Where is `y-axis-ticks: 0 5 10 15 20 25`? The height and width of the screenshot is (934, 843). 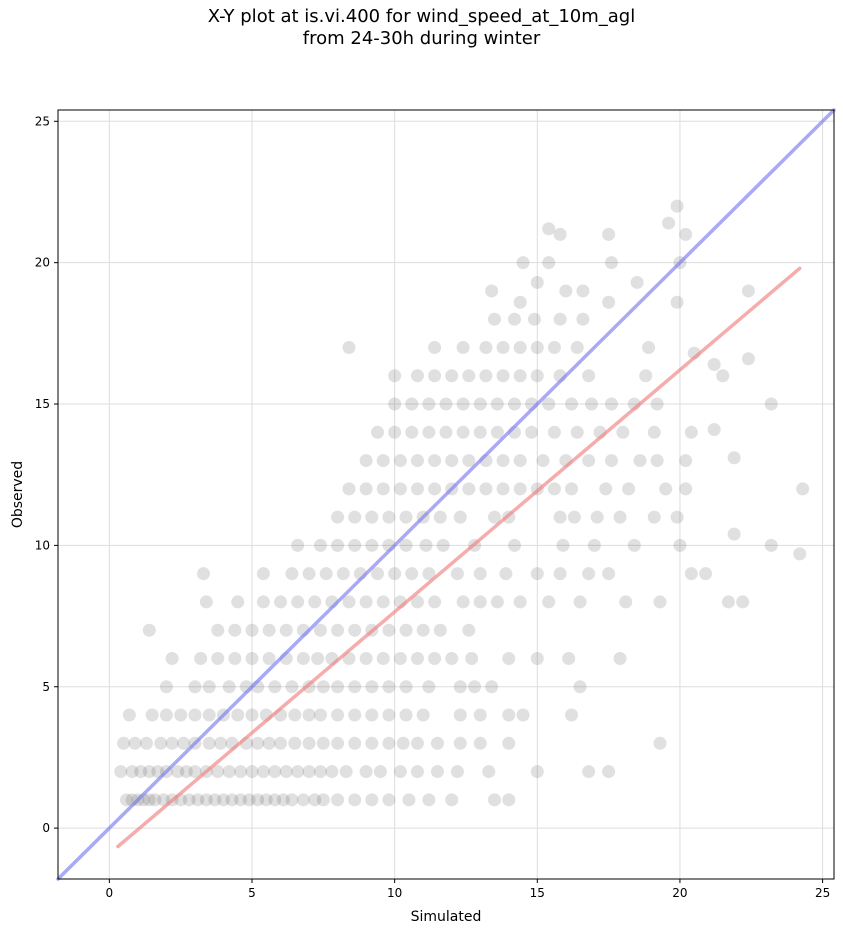
y-axis-ticks: 0 5 10 15 20 25 is located at coordinates (46, 474).